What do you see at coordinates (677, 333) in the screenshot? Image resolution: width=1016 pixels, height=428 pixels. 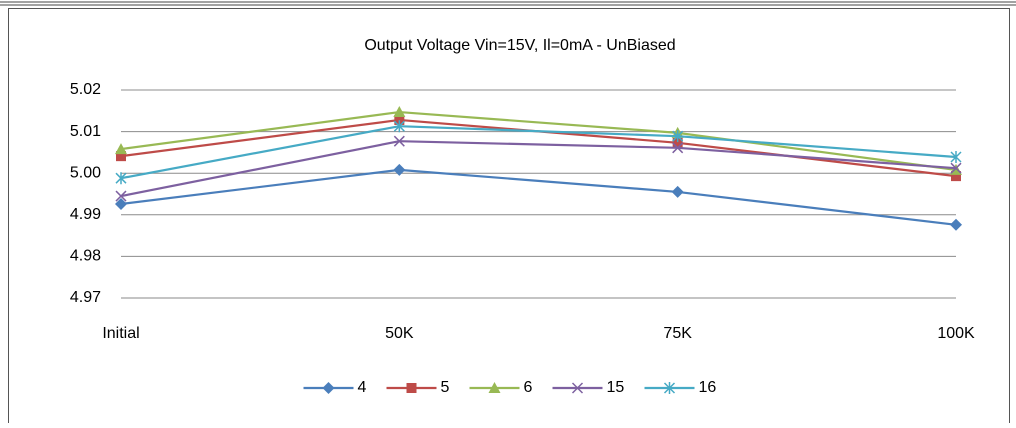 I see `x-tick-label: 75K` at bounding box center [677, 333].